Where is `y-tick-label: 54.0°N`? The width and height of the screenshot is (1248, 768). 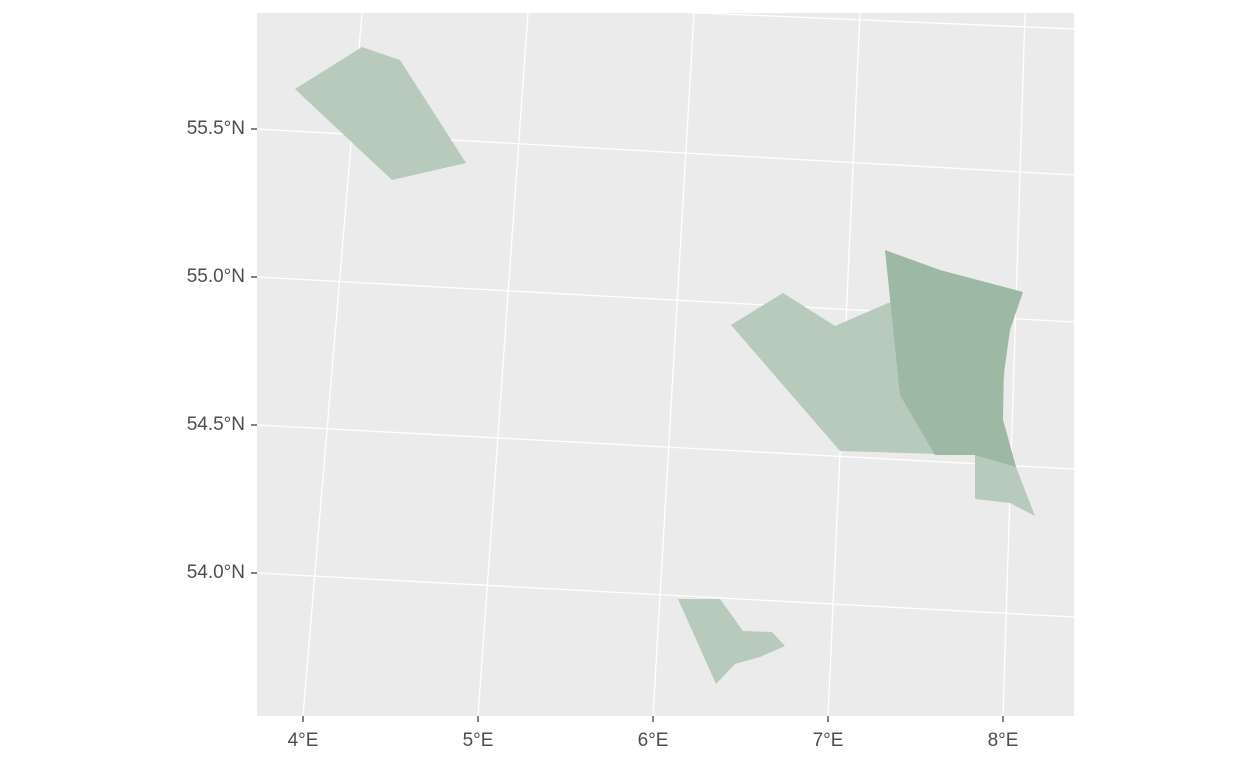
y-tick-label: 54.0°N is located at coordinates (216, 572).